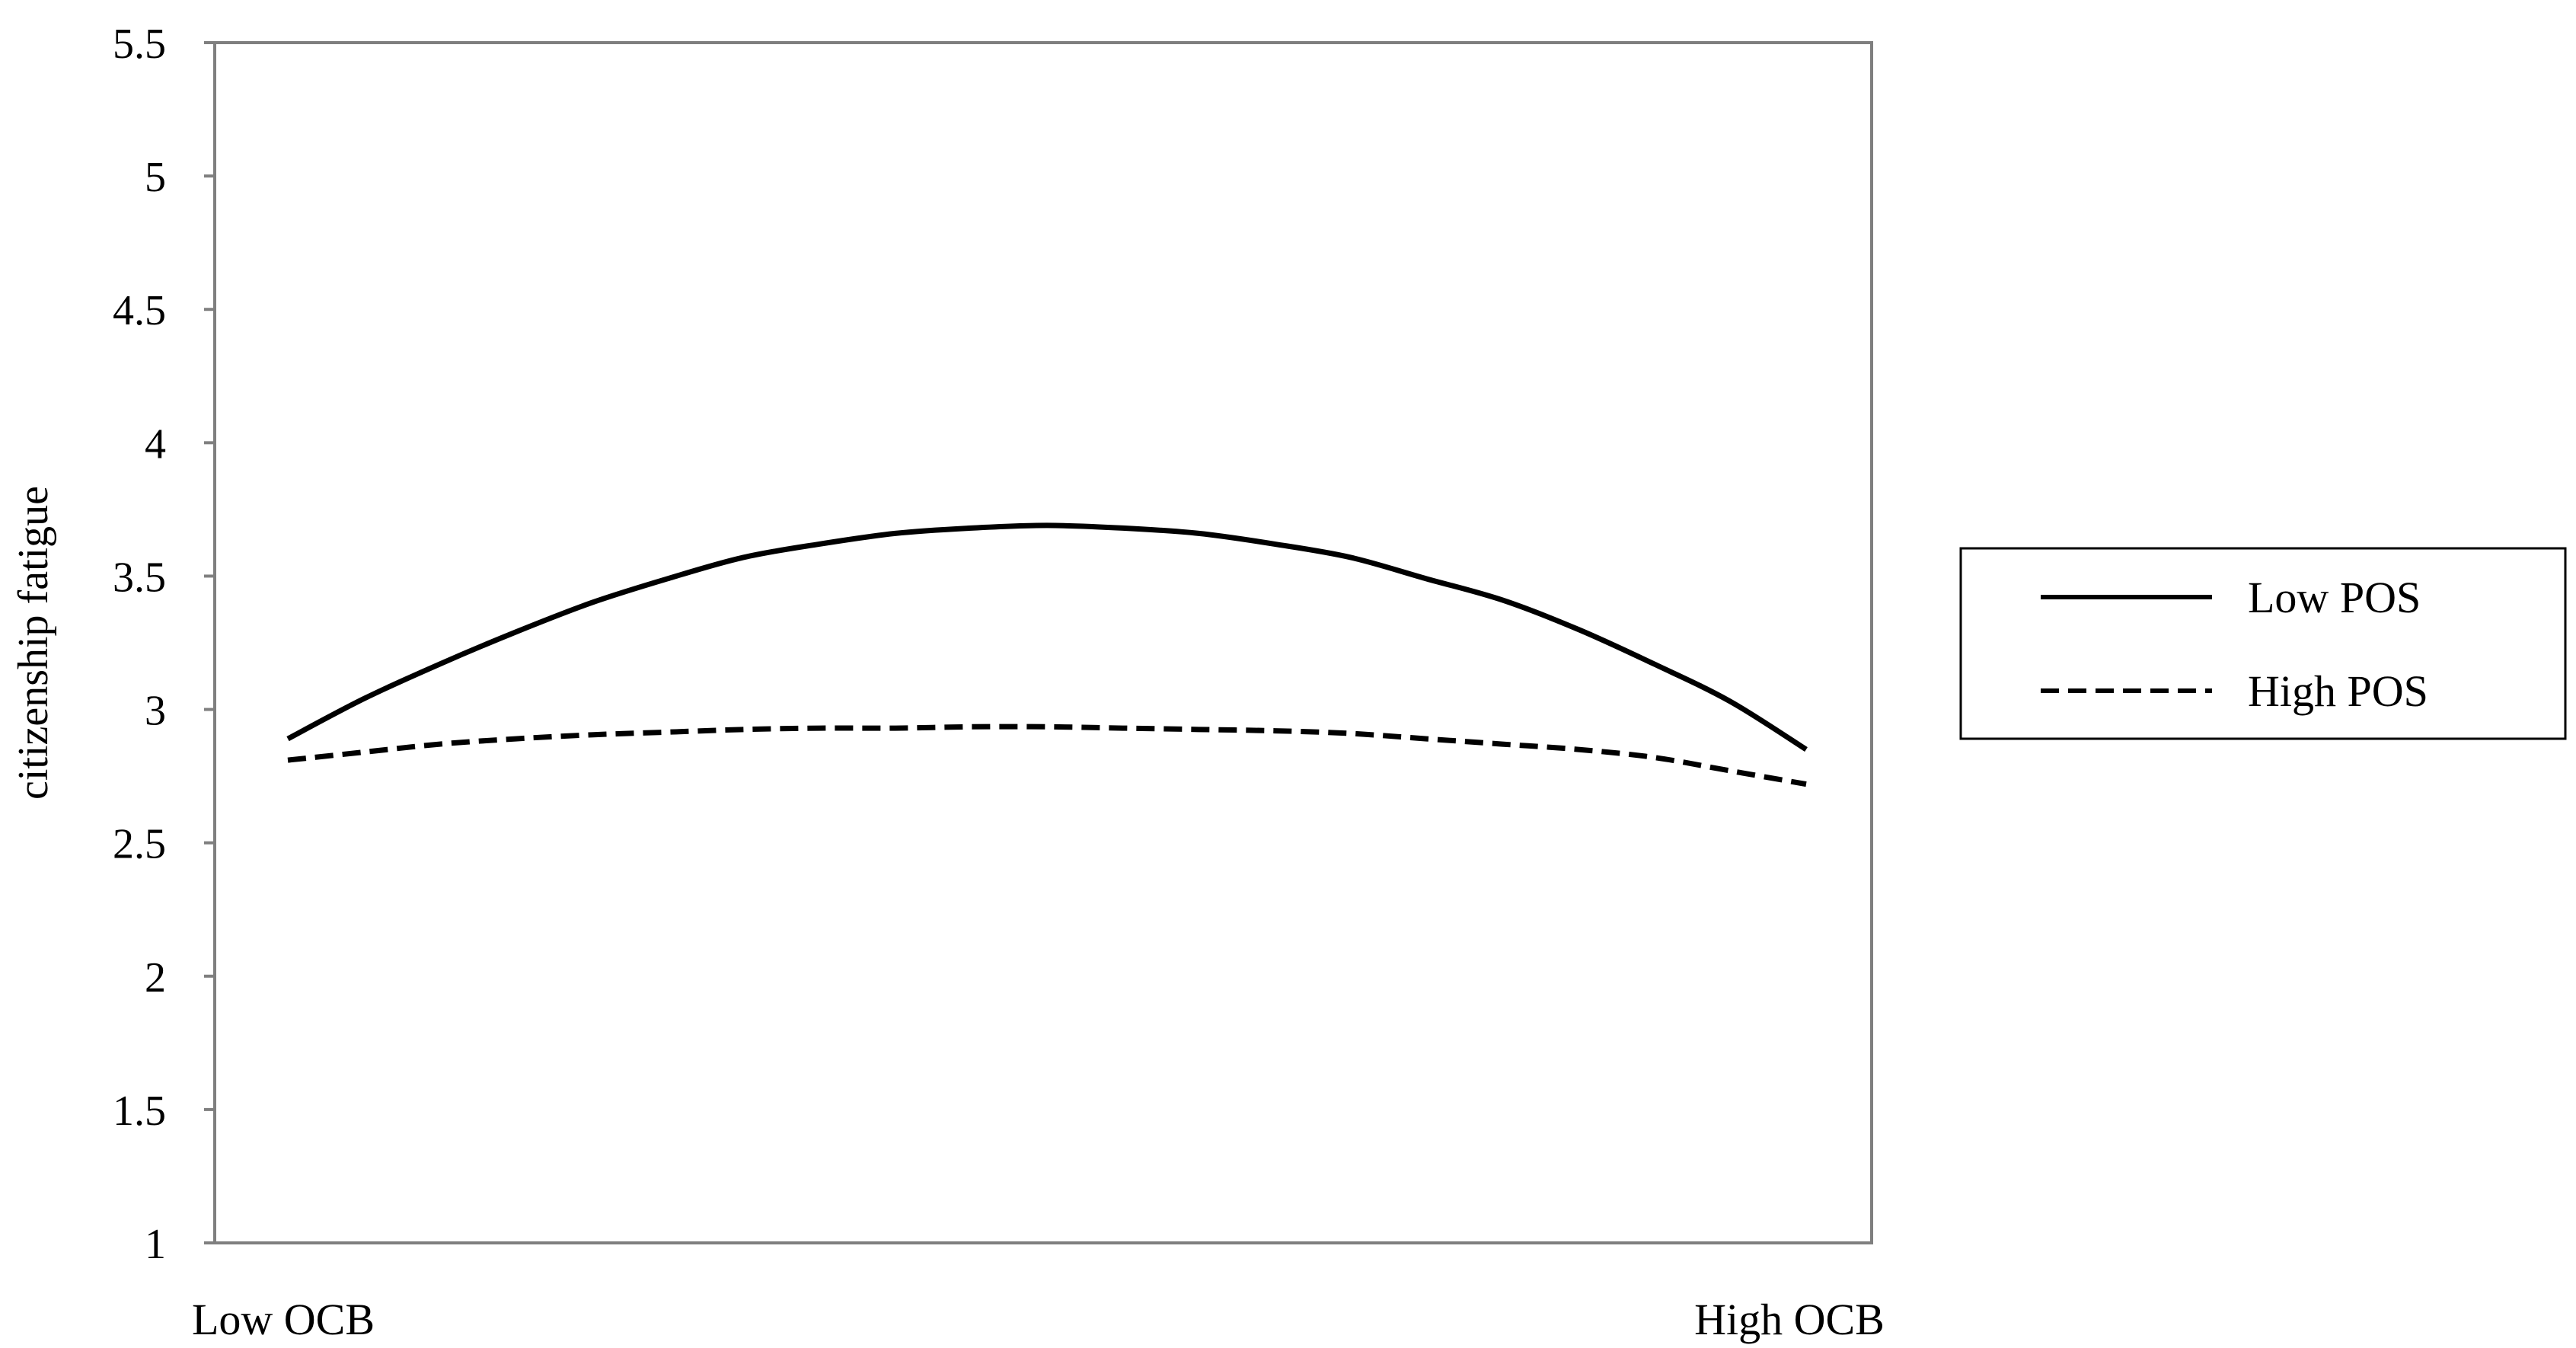  I want to click on legend-label-low-pos: Low POS, so click(2334, 597).